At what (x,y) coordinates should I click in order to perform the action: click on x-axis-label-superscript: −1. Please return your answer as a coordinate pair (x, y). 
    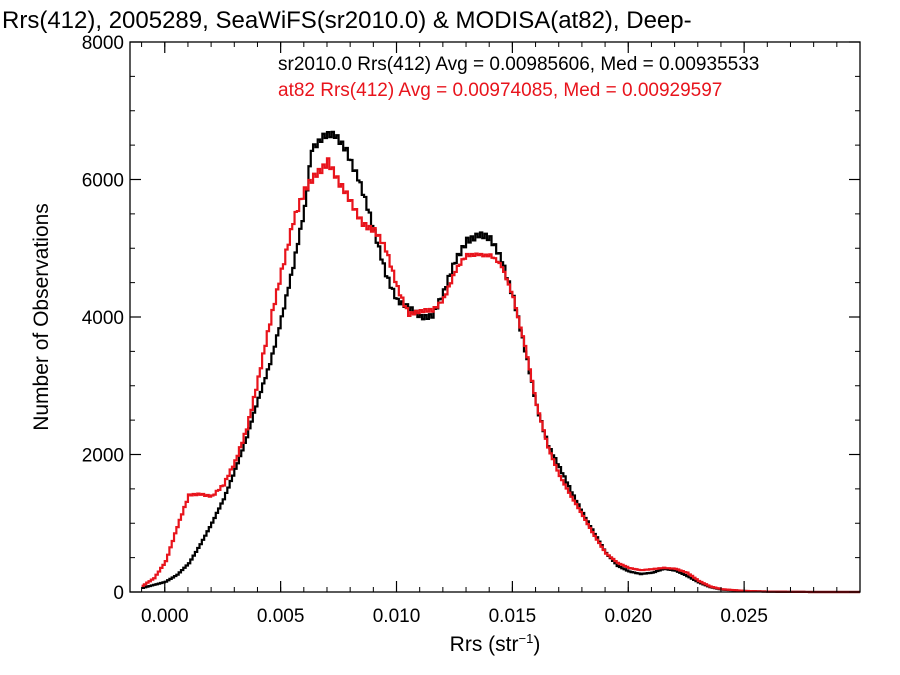
    Looking at the image, I should click on (526, 638).